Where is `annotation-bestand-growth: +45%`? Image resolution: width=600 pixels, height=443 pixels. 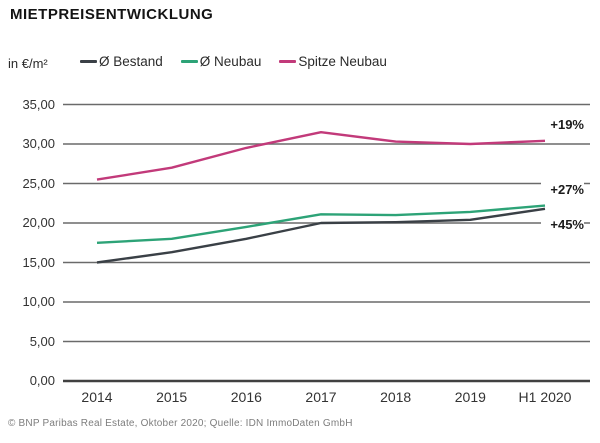
annotation-bestand-growth: +45% is located at coordinates (562, 225).